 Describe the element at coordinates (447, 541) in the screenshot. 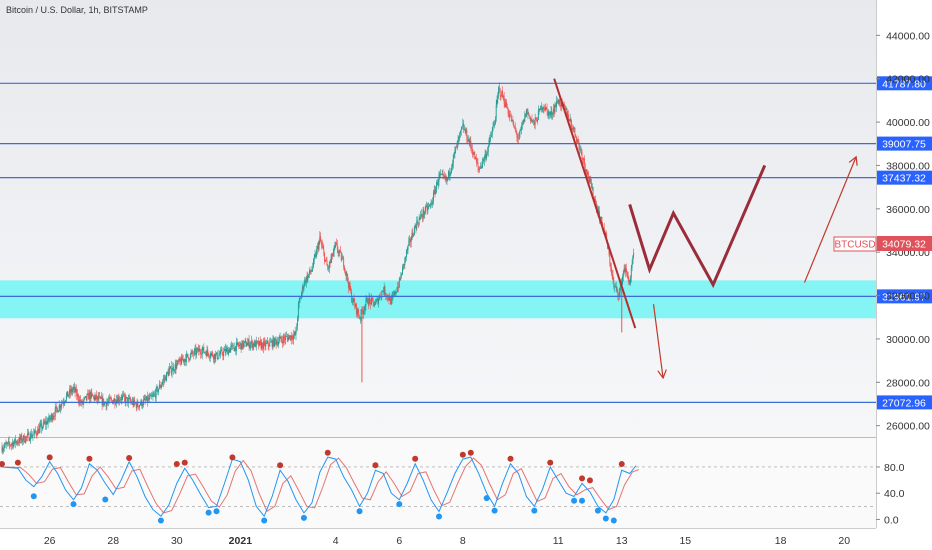

I see `time-axis: 26 28 30 2021 4 6 8 11 13 15 18 20` at that location.